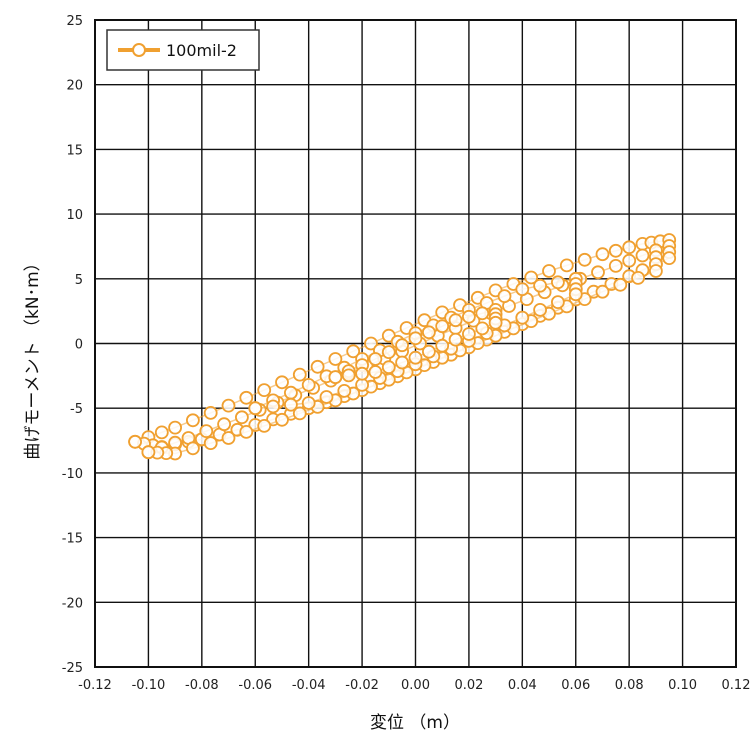 This screenshot has width=752, height=748. I want to click on legend-marker, so click(139, 50).